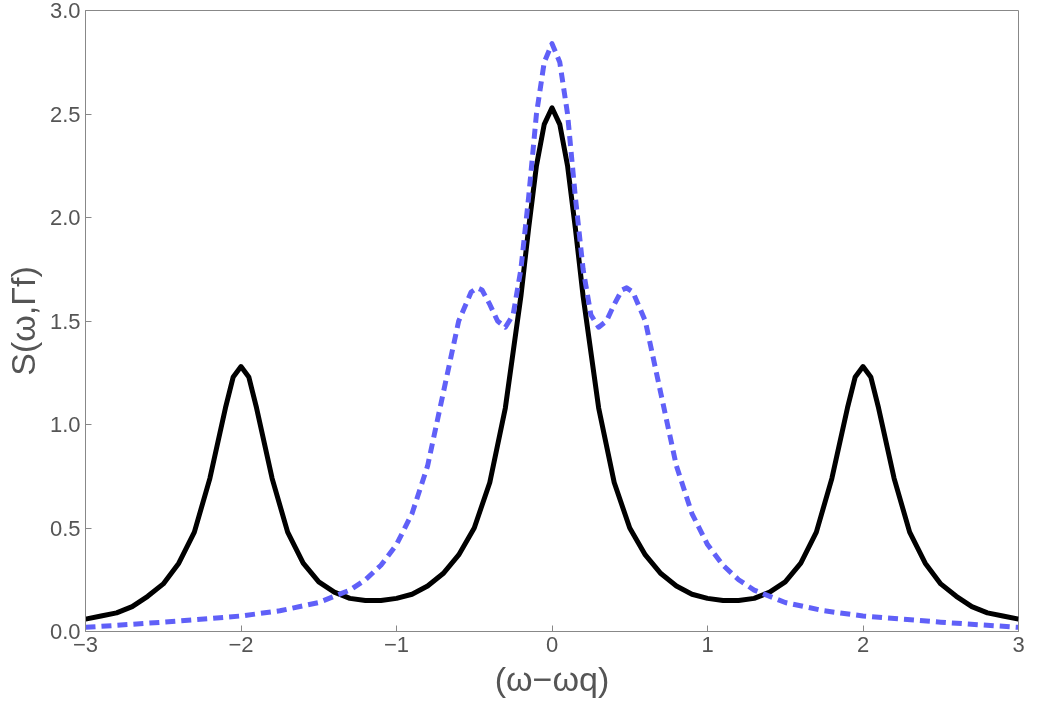 Image resolution: width=1042 pixels, height=707 pixels. What do you see at coordinates (863, 644) in the screenshot?
I see `x-tick-label: 2` at bounding box center [863, 644].